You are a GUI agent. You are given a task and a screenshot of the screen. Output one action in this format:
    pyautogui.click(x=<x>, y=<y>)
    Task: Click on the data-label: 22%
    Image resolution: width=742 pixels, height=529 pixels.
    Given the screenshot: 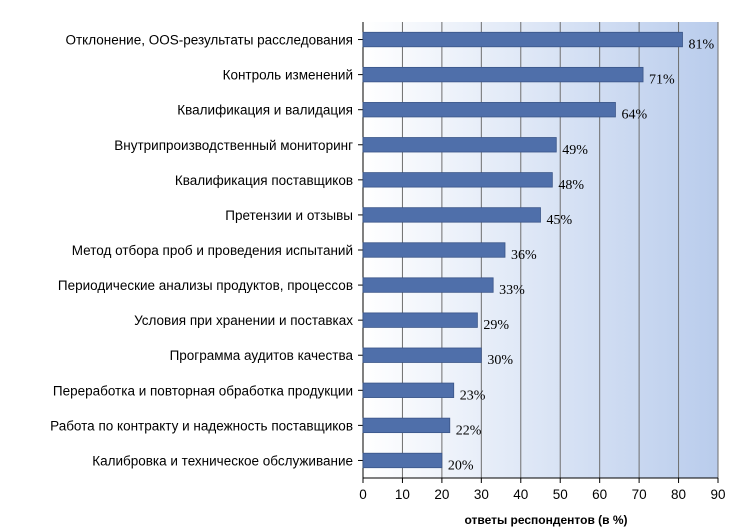 What is the action you would take?
    pyautogui.click(x=469, y=430)
    